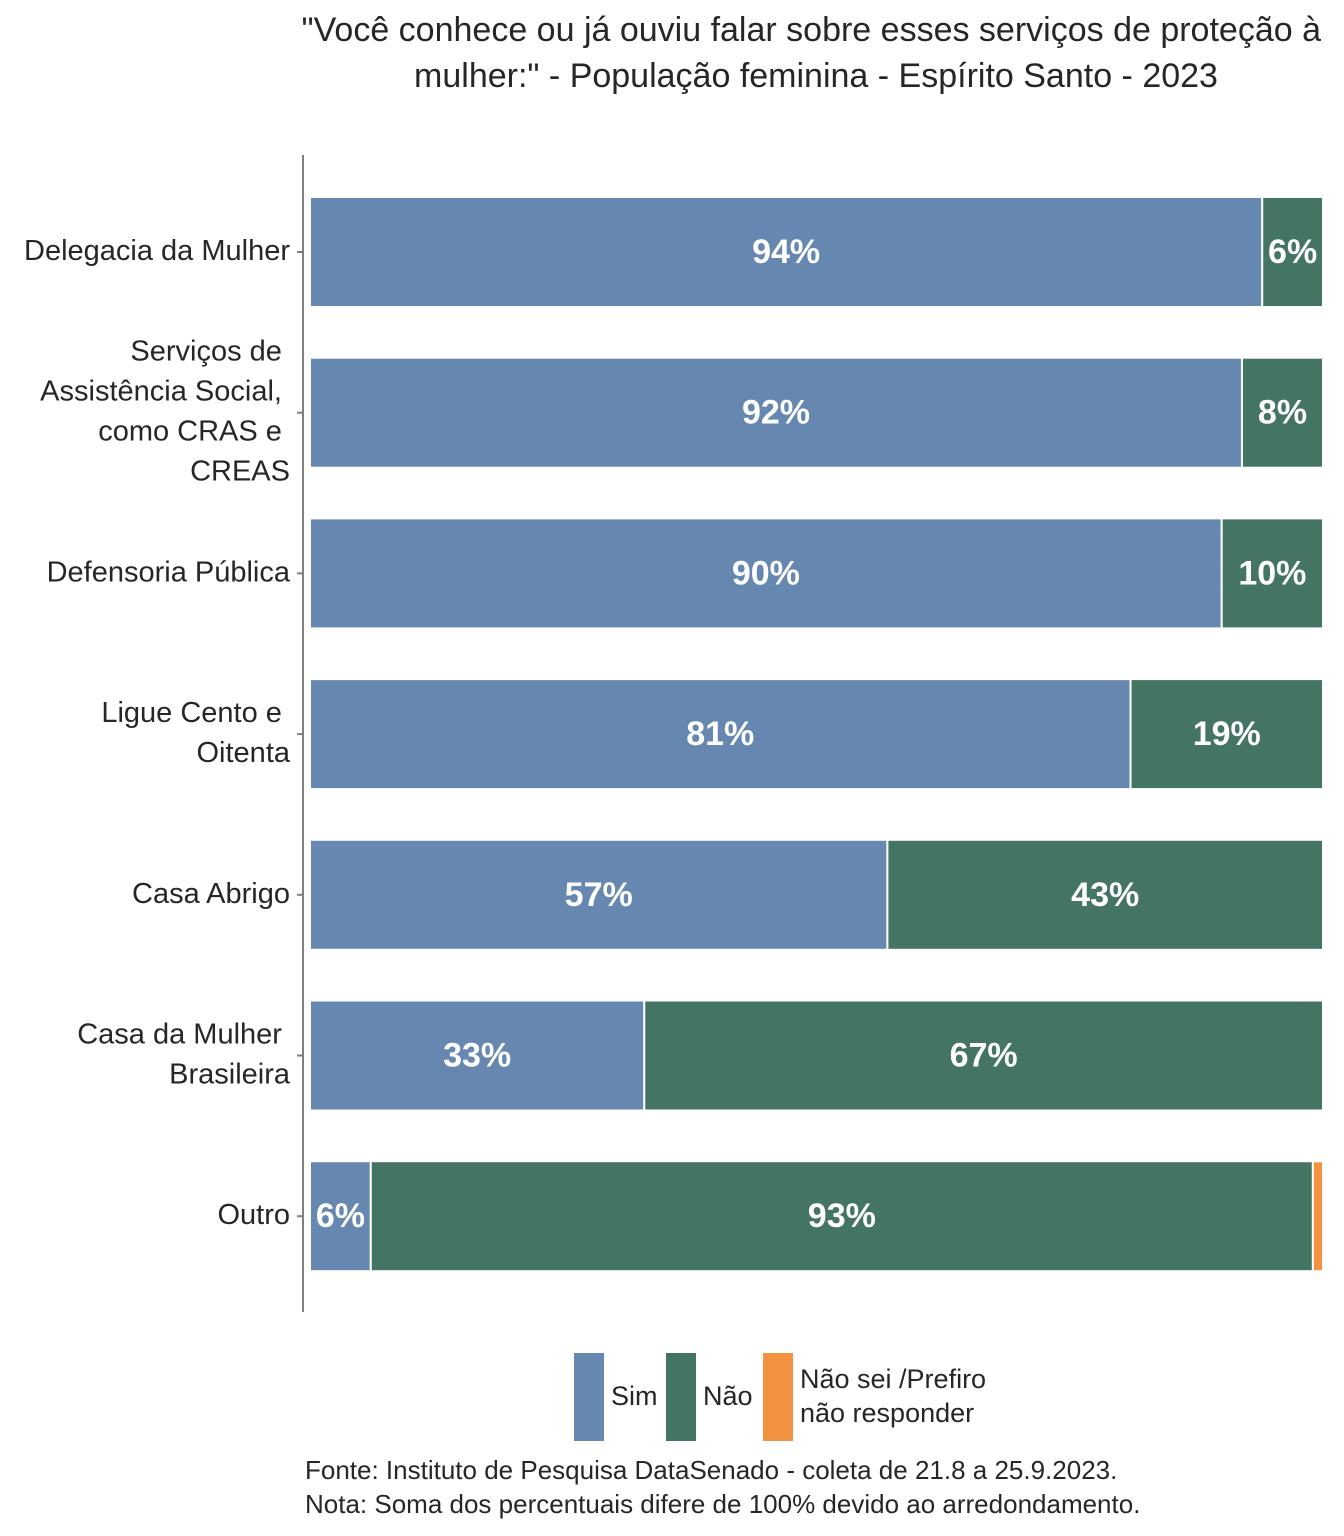  What do you see at coordinates (196, 733) in the screenshot?
I see `y-tick-label: Ligue Cento e Oitenta` at bounding box center [196, 733].